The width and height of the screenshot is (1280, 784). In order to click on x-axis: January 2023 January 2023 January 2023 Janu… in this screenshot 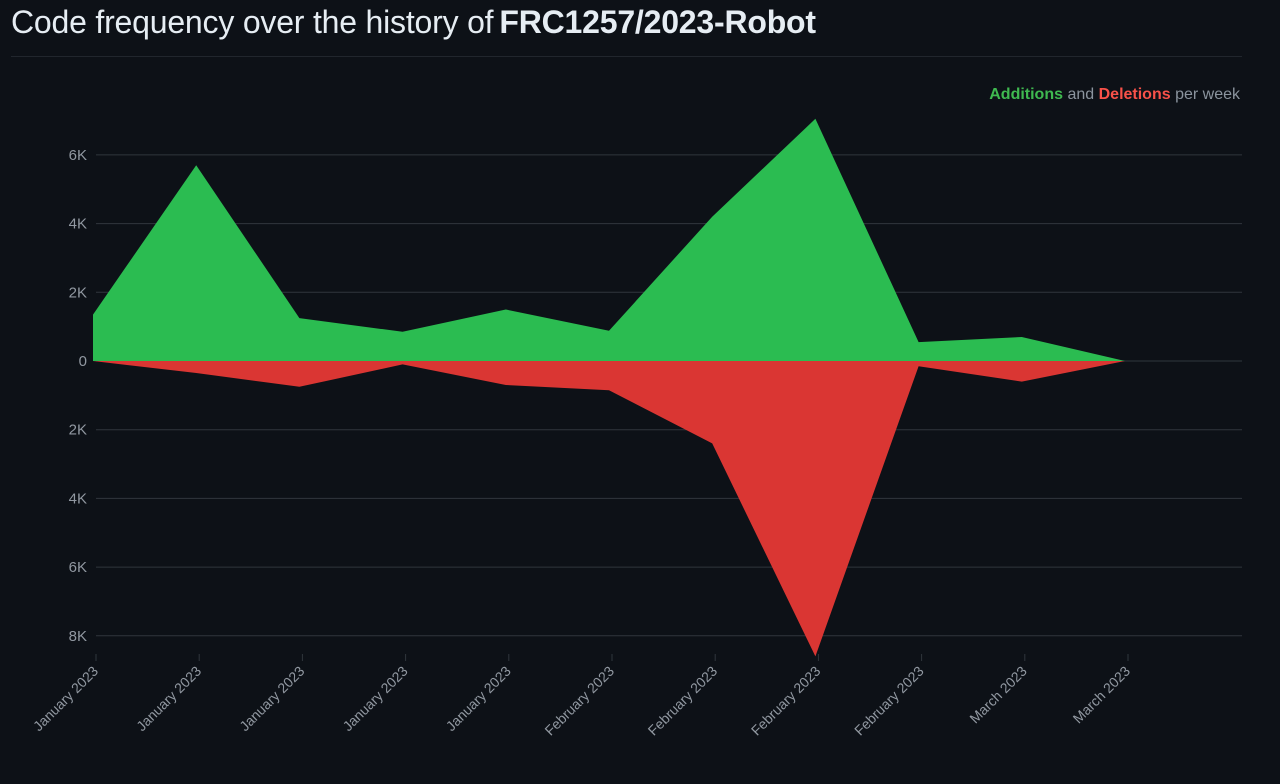, I will do `click(581, 696)`.